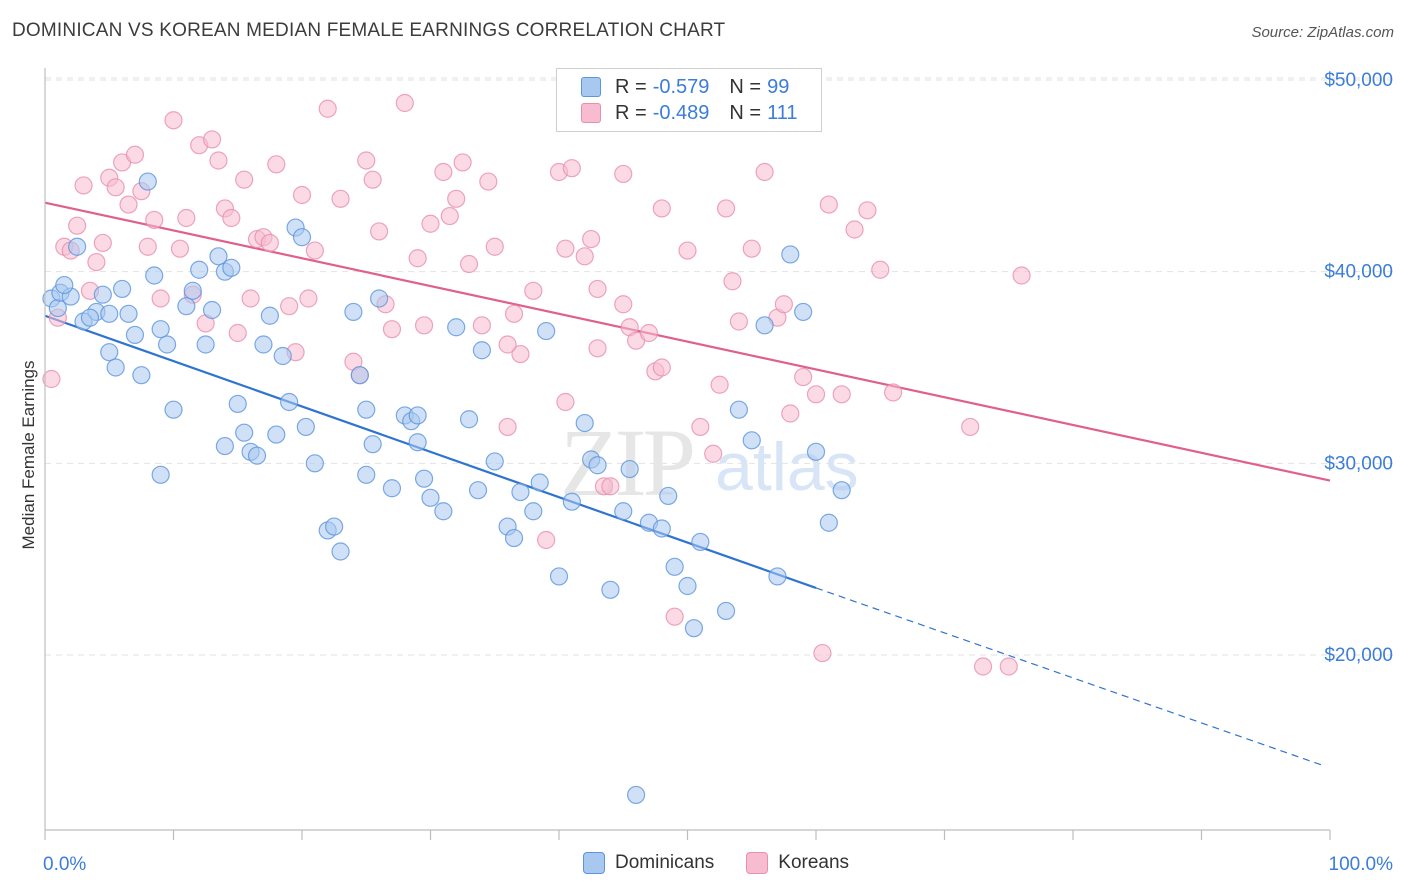  What do you see at coordinates (28, 455) in the screenshot?
I see `y-axis-label: Median Female Earnings` at bounding box center [28, 455].